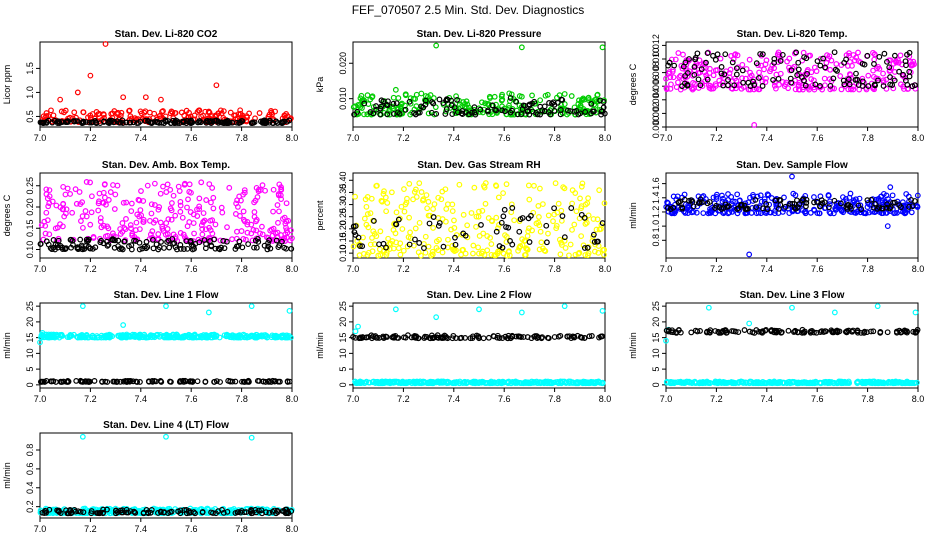 This screenshot has height=545, width=936. I want to click on x-tick-label: 7.8, so click(241, 138).